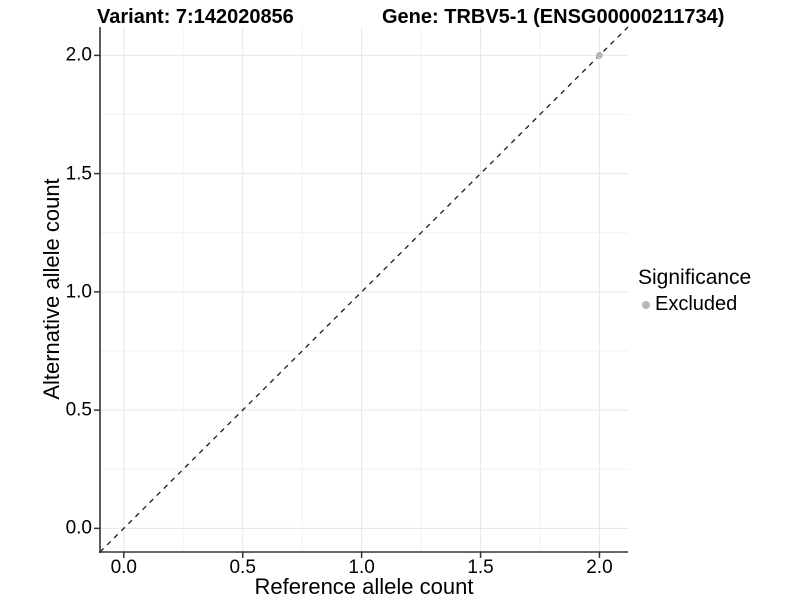 This screenshot has height=600, width=800. I want to click on x-tick-label: 2.0, so click(599, 567).